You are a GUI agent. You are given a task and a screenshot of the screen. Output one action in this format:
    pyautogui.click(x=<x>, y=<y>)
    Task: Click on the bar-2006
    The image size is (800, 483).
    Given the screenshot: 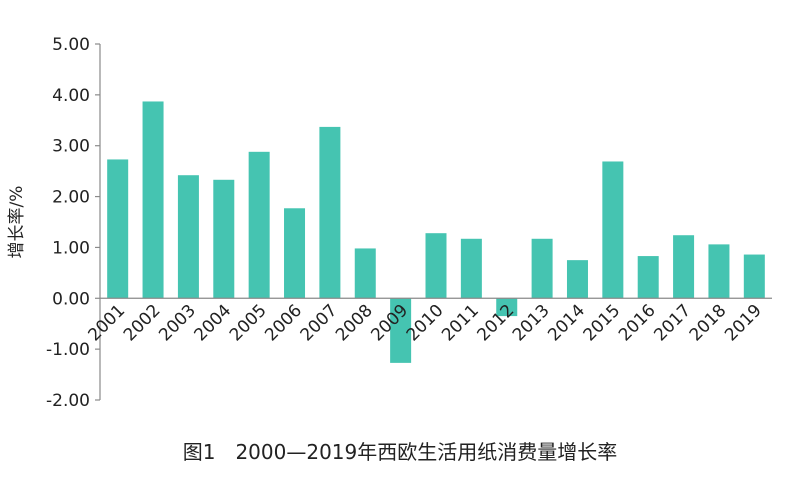 What is the action you would take?
    pyautogui.click(x=295, y=253)
    